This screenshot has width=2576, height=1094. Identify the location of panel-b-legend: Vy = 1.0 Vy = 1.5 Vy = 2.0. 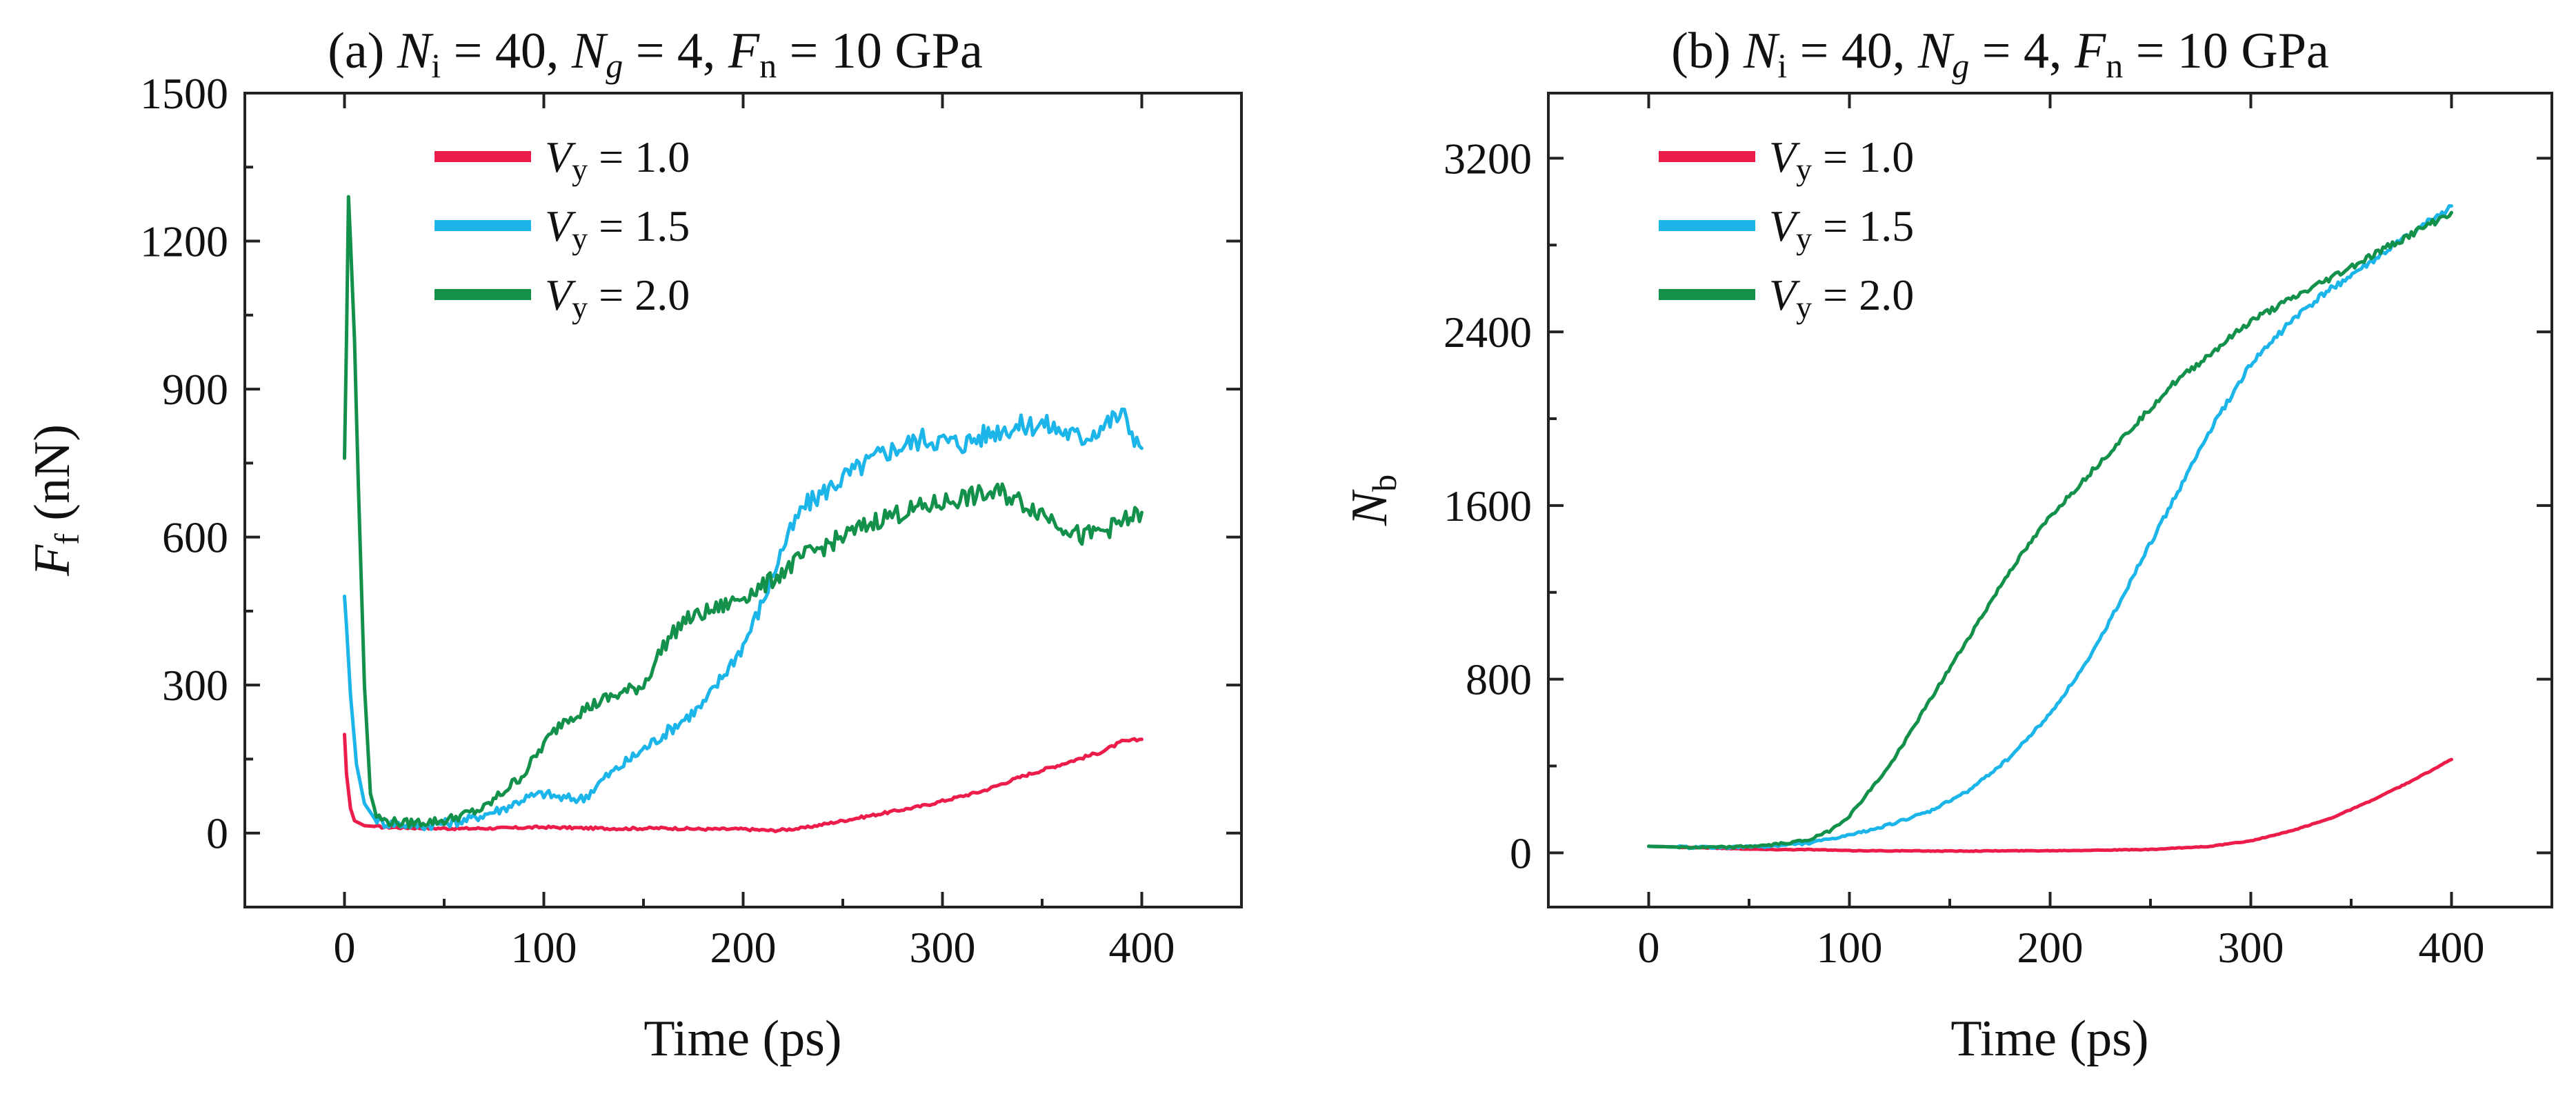
(1786, 229).